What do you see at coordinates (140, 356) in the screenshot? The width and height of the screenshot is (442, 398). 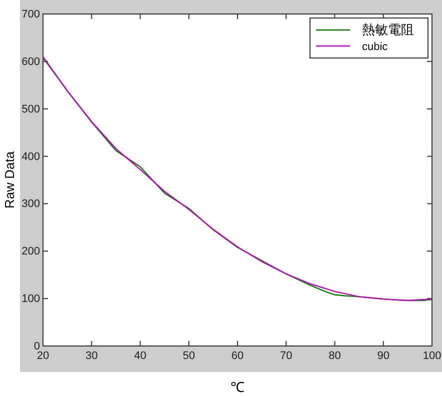 I see `x-tick-label: 40` at bounding box center [140, 356].